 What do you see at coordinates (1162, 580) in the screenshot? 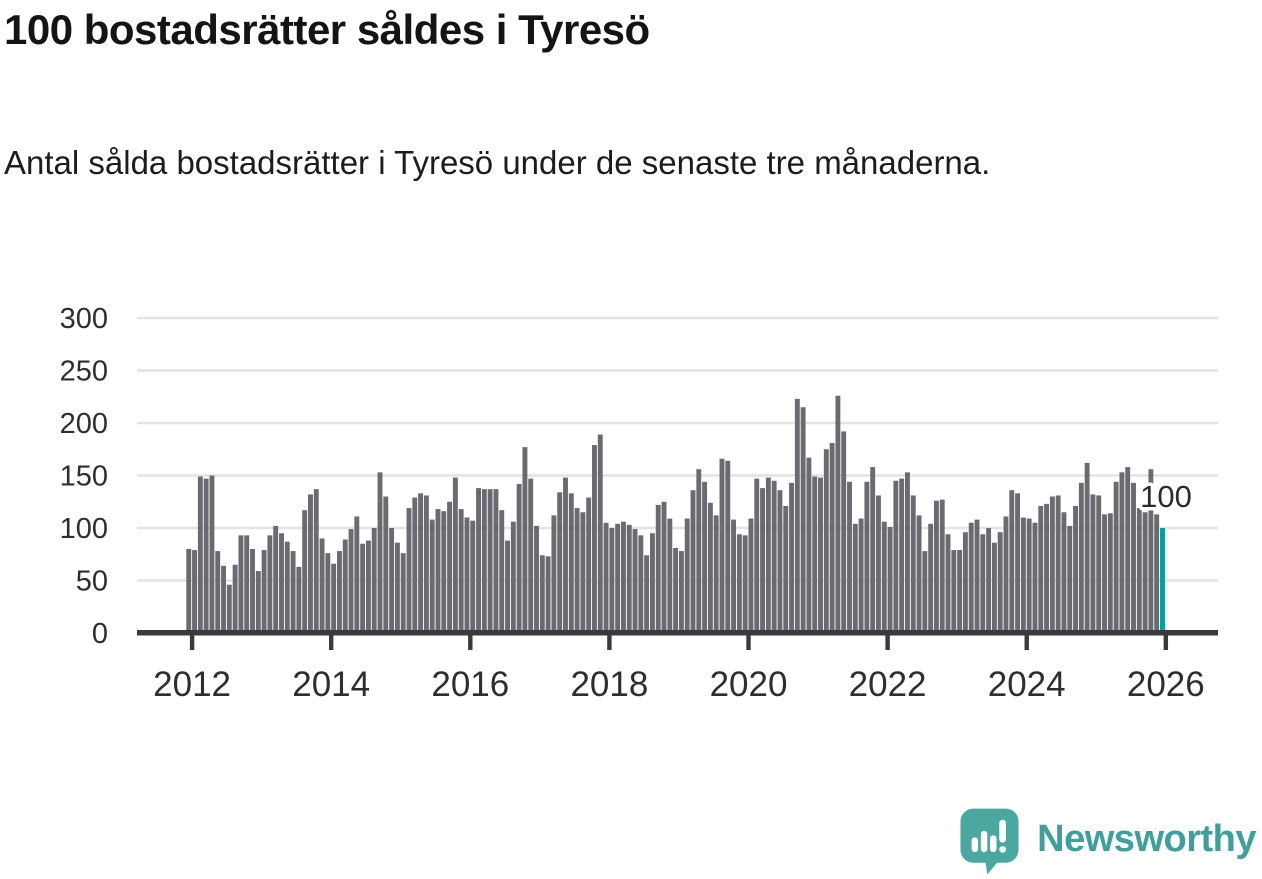
I see `highlighted-bar` at bounding box center [1162, 580].